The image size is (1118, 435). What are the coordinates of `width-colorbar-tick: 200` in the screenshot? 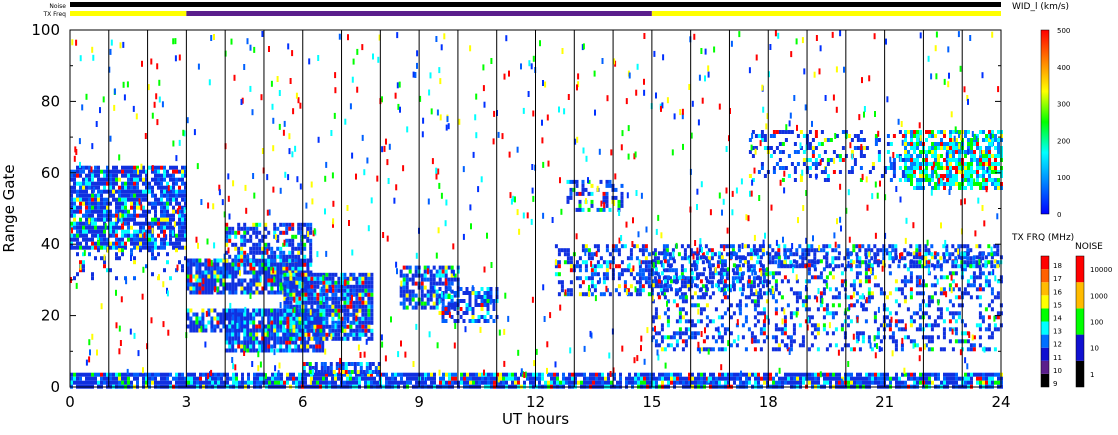 It's located at (1063, 141).